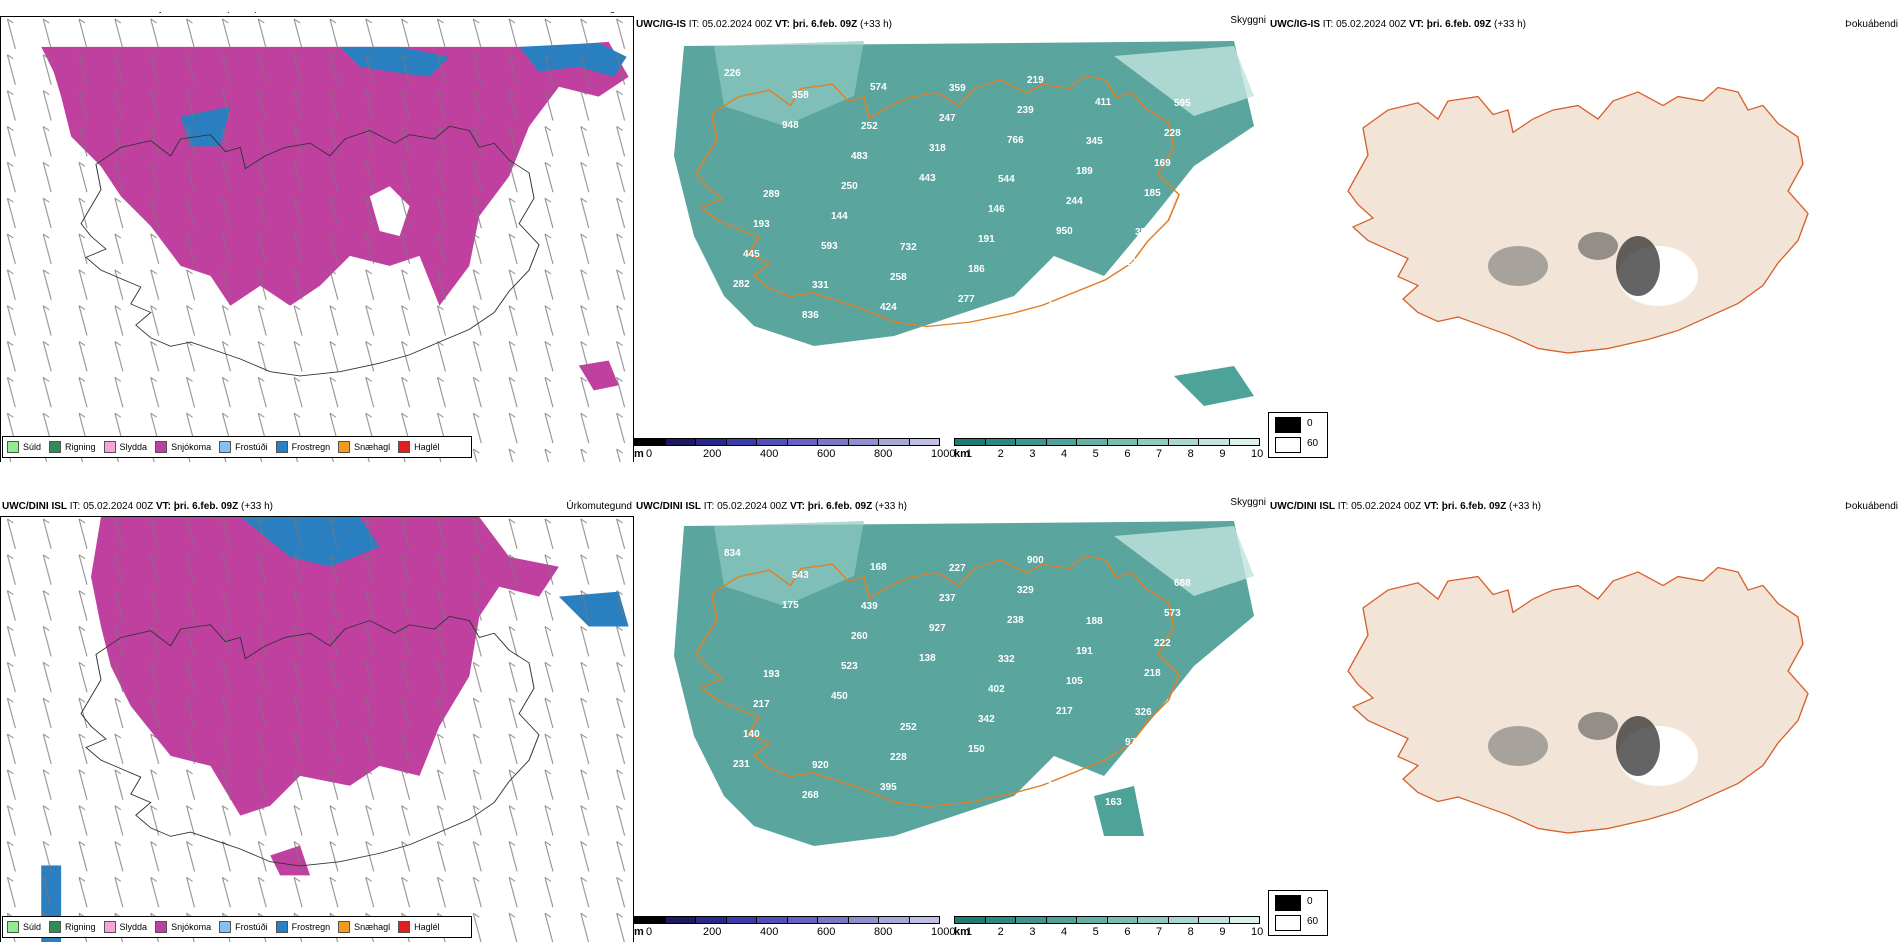 The height and width of the screenshot is (950, 1900). I want to click on cloud-base-label: 168, so click(878, 567).